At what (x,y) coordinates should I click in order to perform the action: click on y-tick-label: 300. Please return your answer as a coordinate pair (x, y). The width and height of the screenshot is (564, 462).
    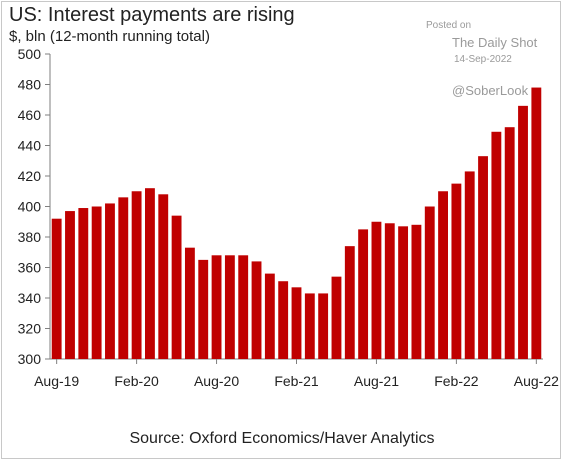
    Looking at the image, I should click on (30, 359).